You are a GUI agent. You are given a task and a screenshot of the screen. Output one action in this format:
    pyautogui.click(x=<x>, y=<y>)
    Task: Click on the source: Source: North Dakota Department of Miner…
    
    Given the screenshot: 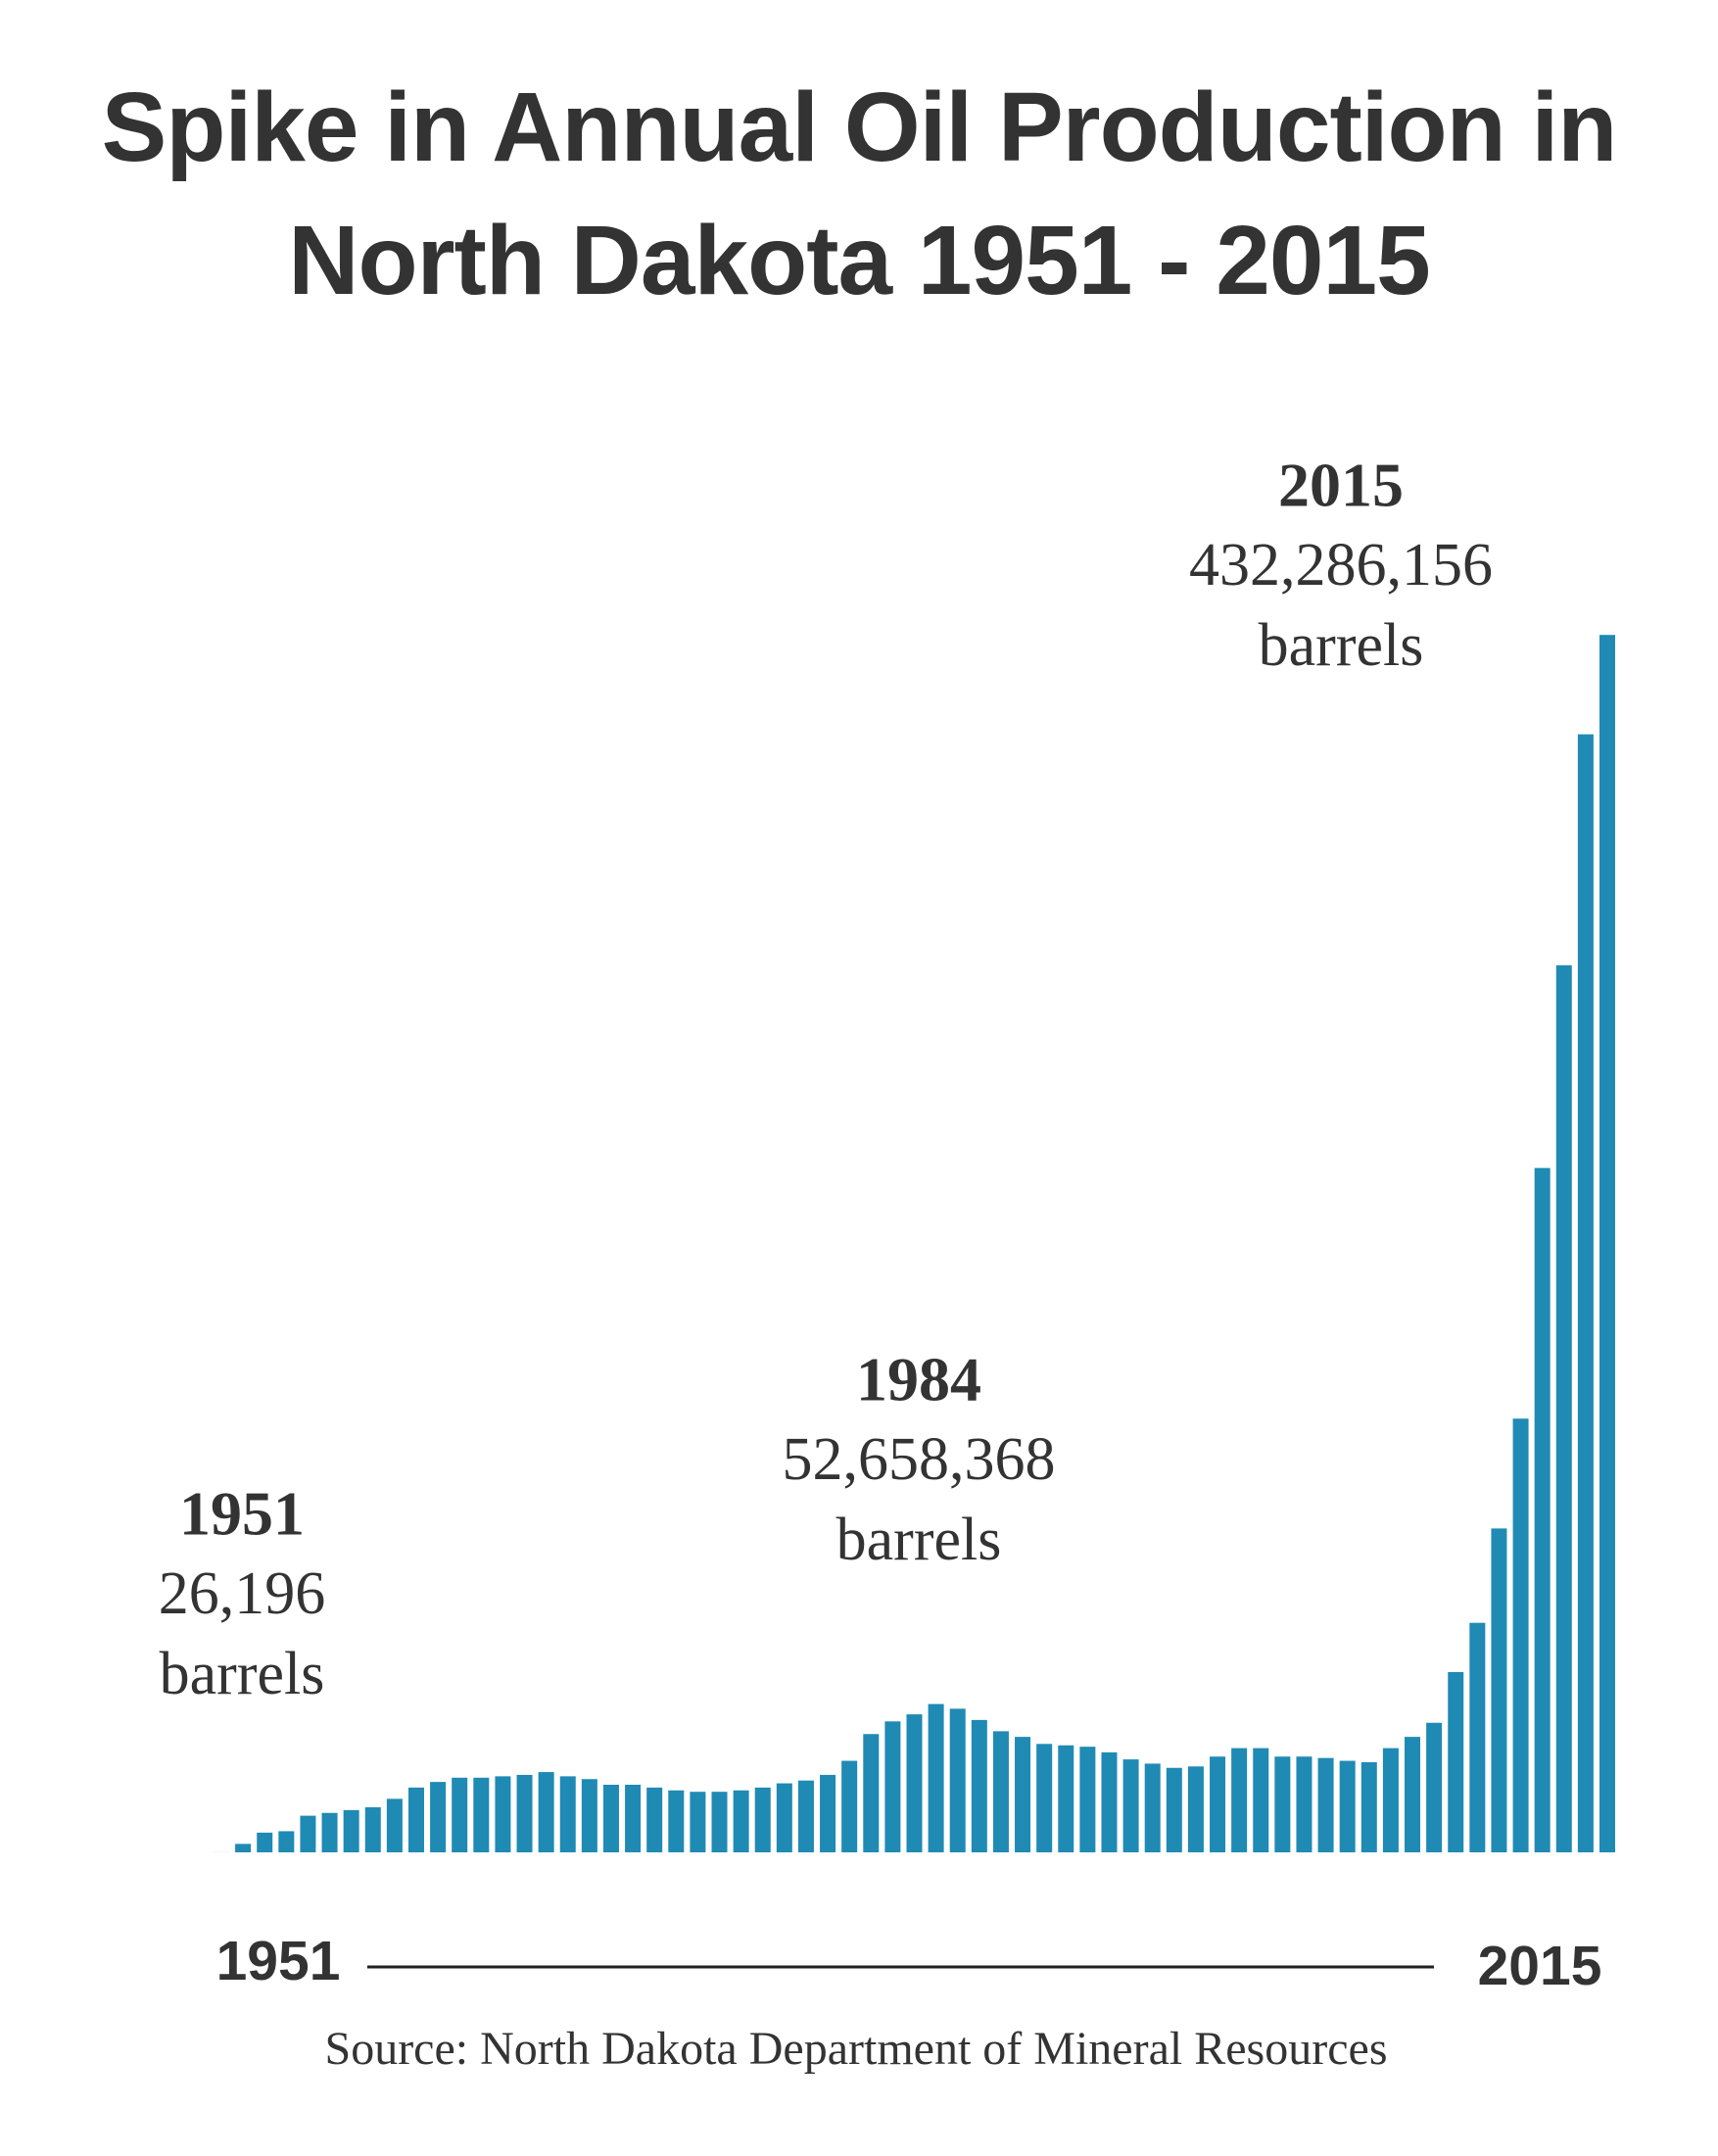 What is the action you would take?
    pyautogui.click(x=856, y=2049)
    